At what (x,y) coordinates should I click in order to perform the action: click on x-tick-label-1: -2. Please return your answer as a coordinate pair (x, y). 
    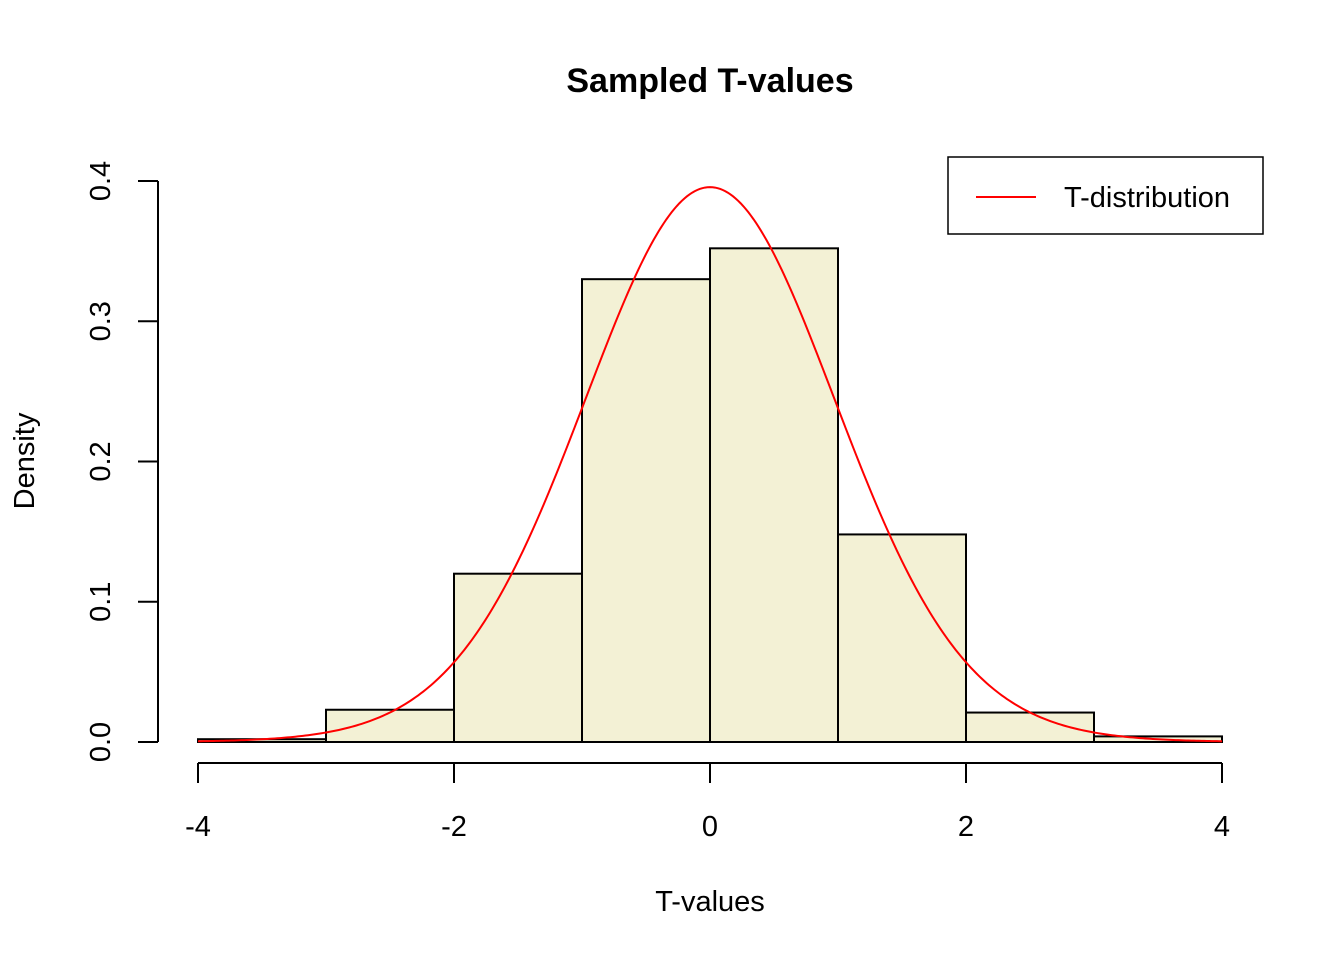
    Looking at the image, I should click on (454, 827).